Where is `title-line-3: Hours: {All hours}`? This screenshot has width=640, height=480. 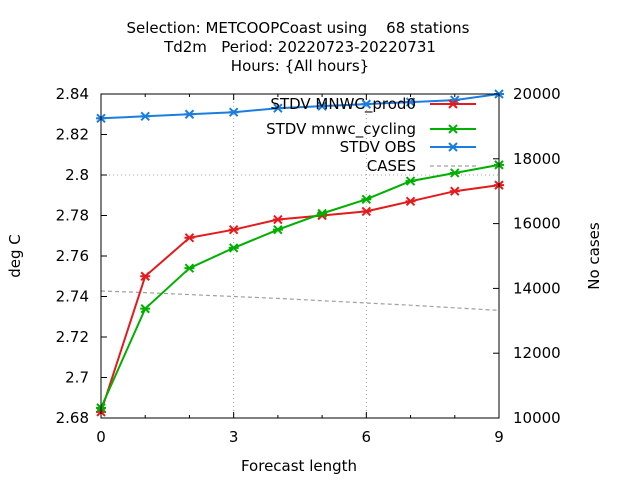
title-line-3: Hours: {All hours} is located at coordinates (300, 66).